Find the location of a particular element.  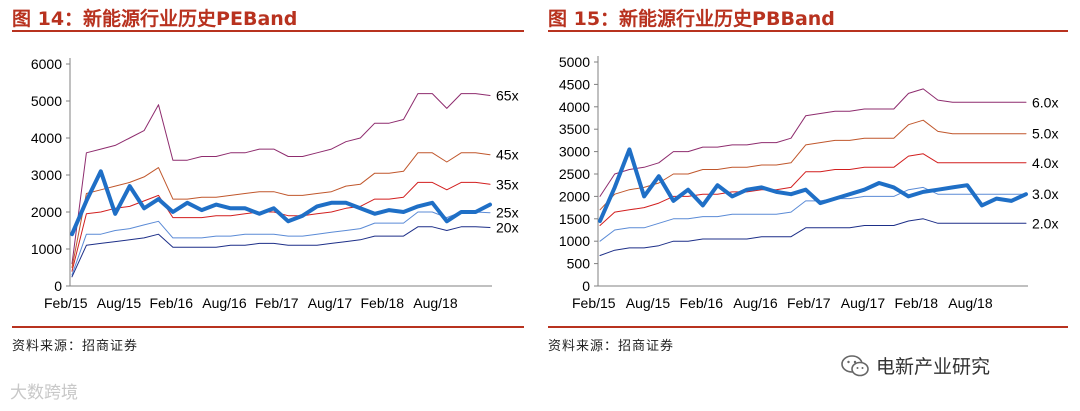

series-label: 2.0x is located at coordinates (1045, 223).